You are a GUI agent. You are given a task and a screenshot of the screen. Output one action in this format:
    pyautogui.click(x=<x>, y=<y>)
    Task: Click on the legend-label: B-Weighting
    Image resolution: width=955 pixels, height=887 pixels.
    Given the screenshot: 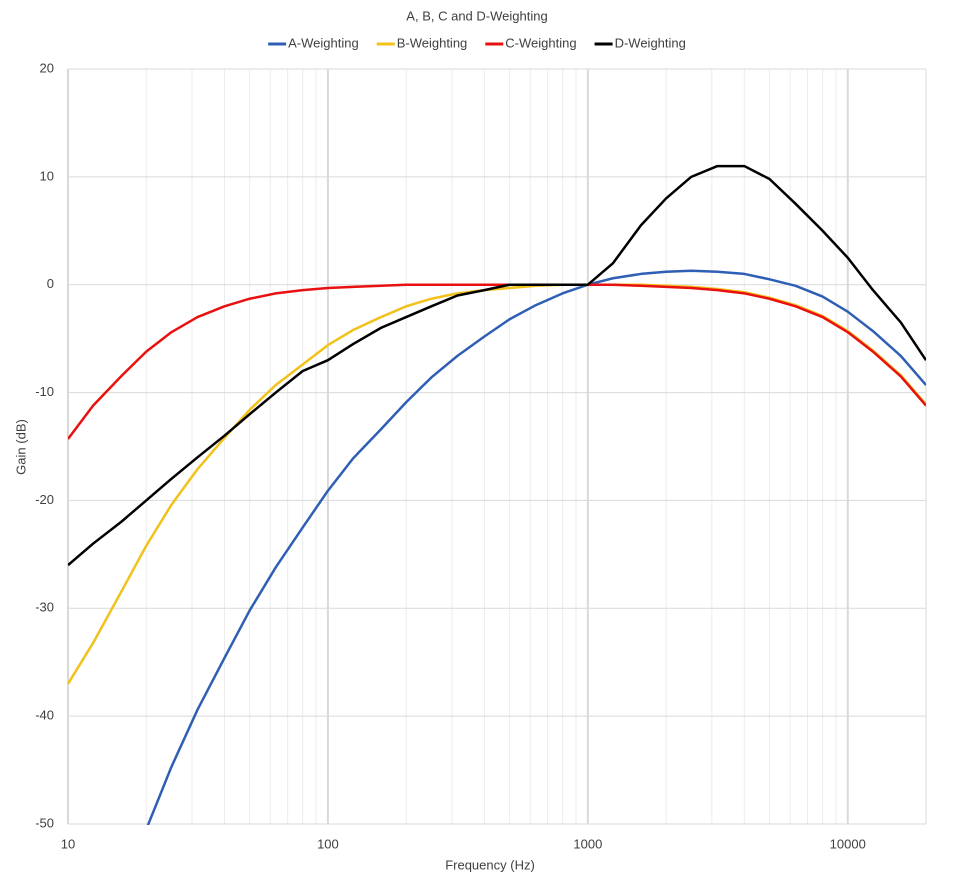 What is the action you would take?
    pyautogui.click(x=432, y=42)
    